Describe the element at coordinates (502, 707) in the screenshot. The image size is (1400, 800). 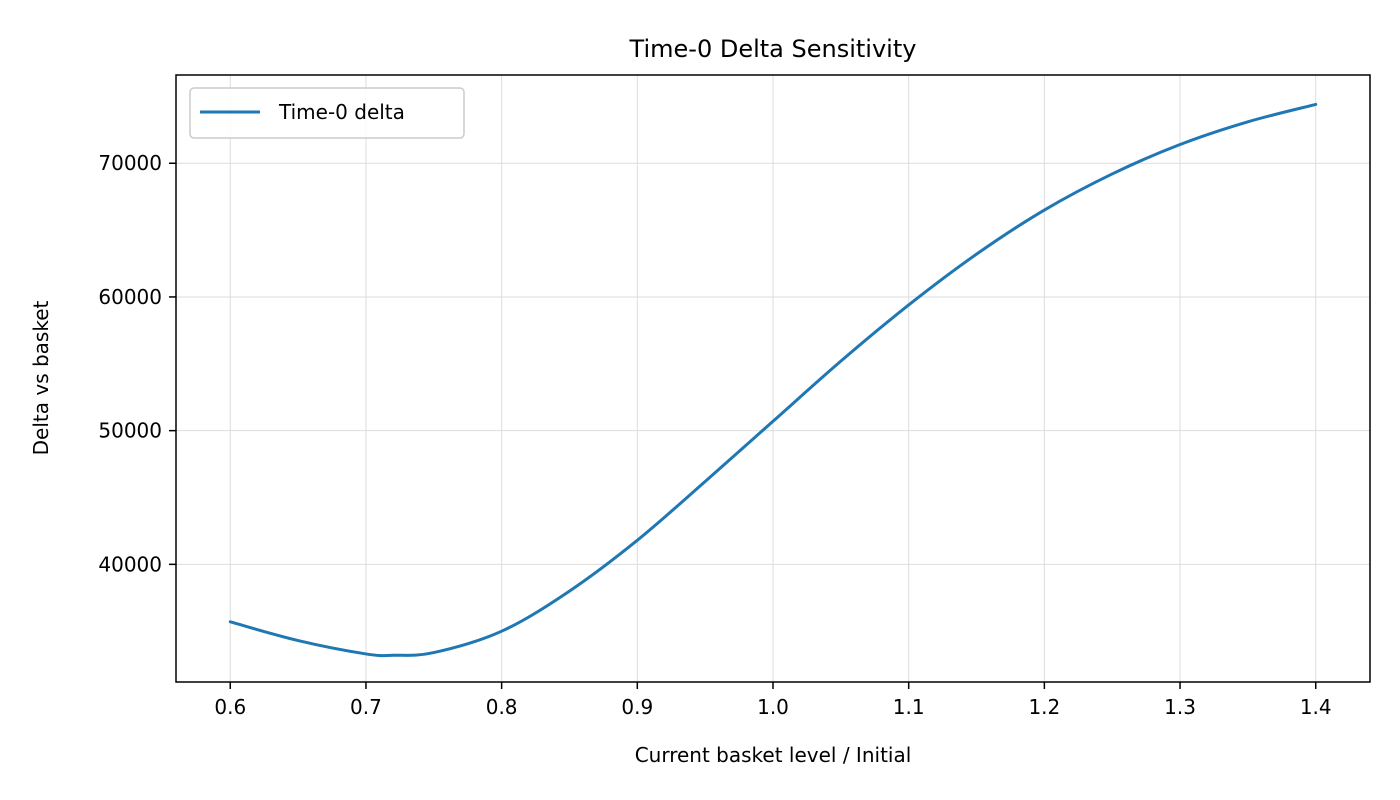
I see `x-tick-label: 0.8` at that location.